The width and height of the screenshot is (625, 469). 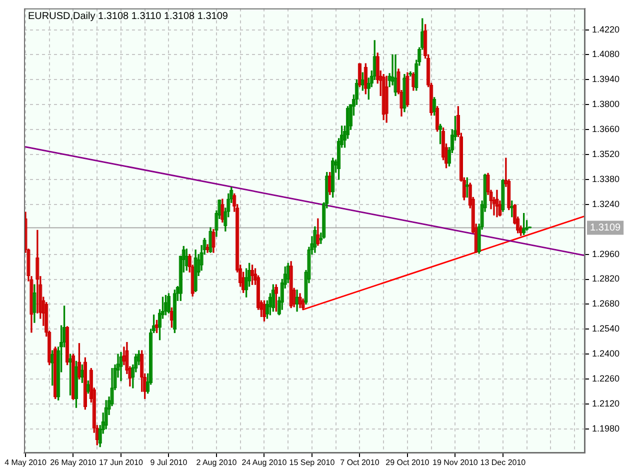 I want to click on y-tick-label: 1.3520, so click(x=606, y=154).